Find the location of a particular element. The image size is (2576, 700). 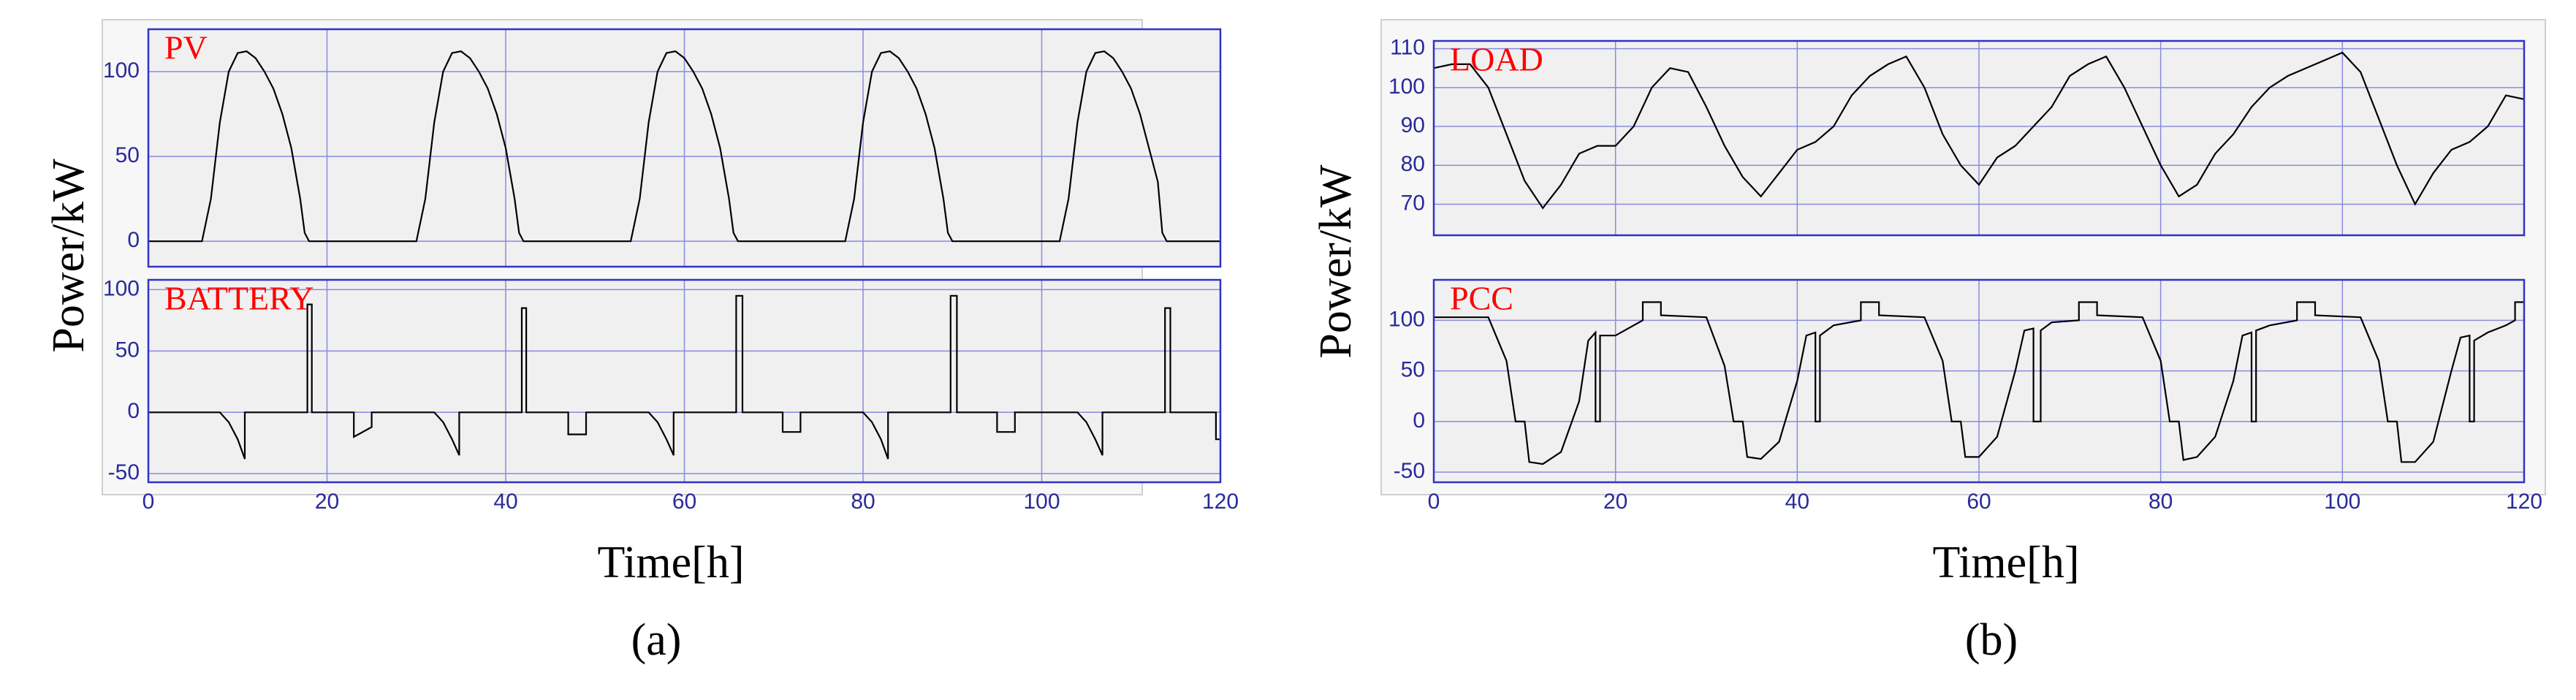

series-label: PCC is located at coordinates (1481, 298).